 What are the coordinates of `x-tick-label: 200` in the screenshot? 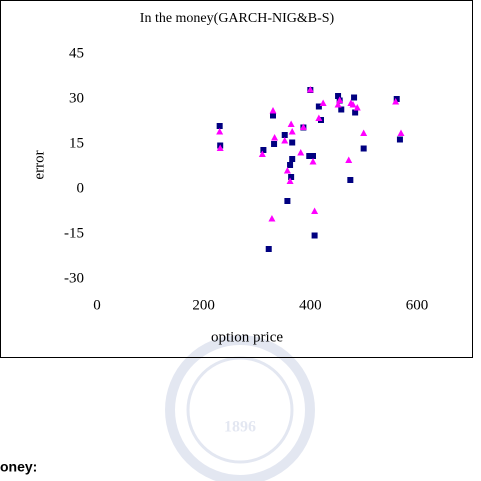 It's located at (203, 305).